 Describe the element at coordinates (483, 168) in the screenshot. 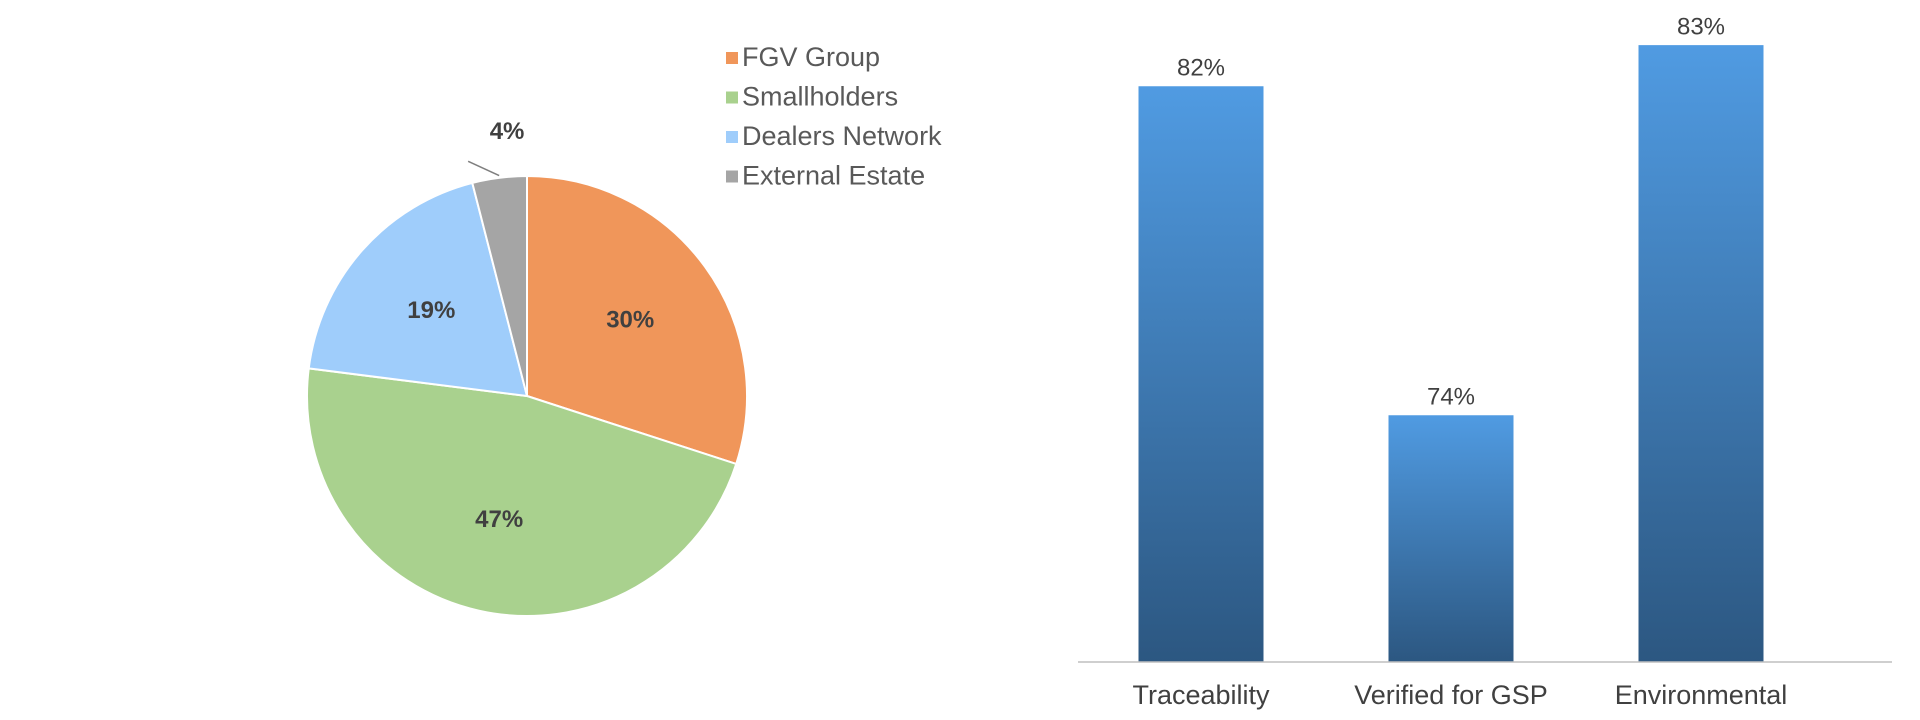

I see `leader-line` at that location.